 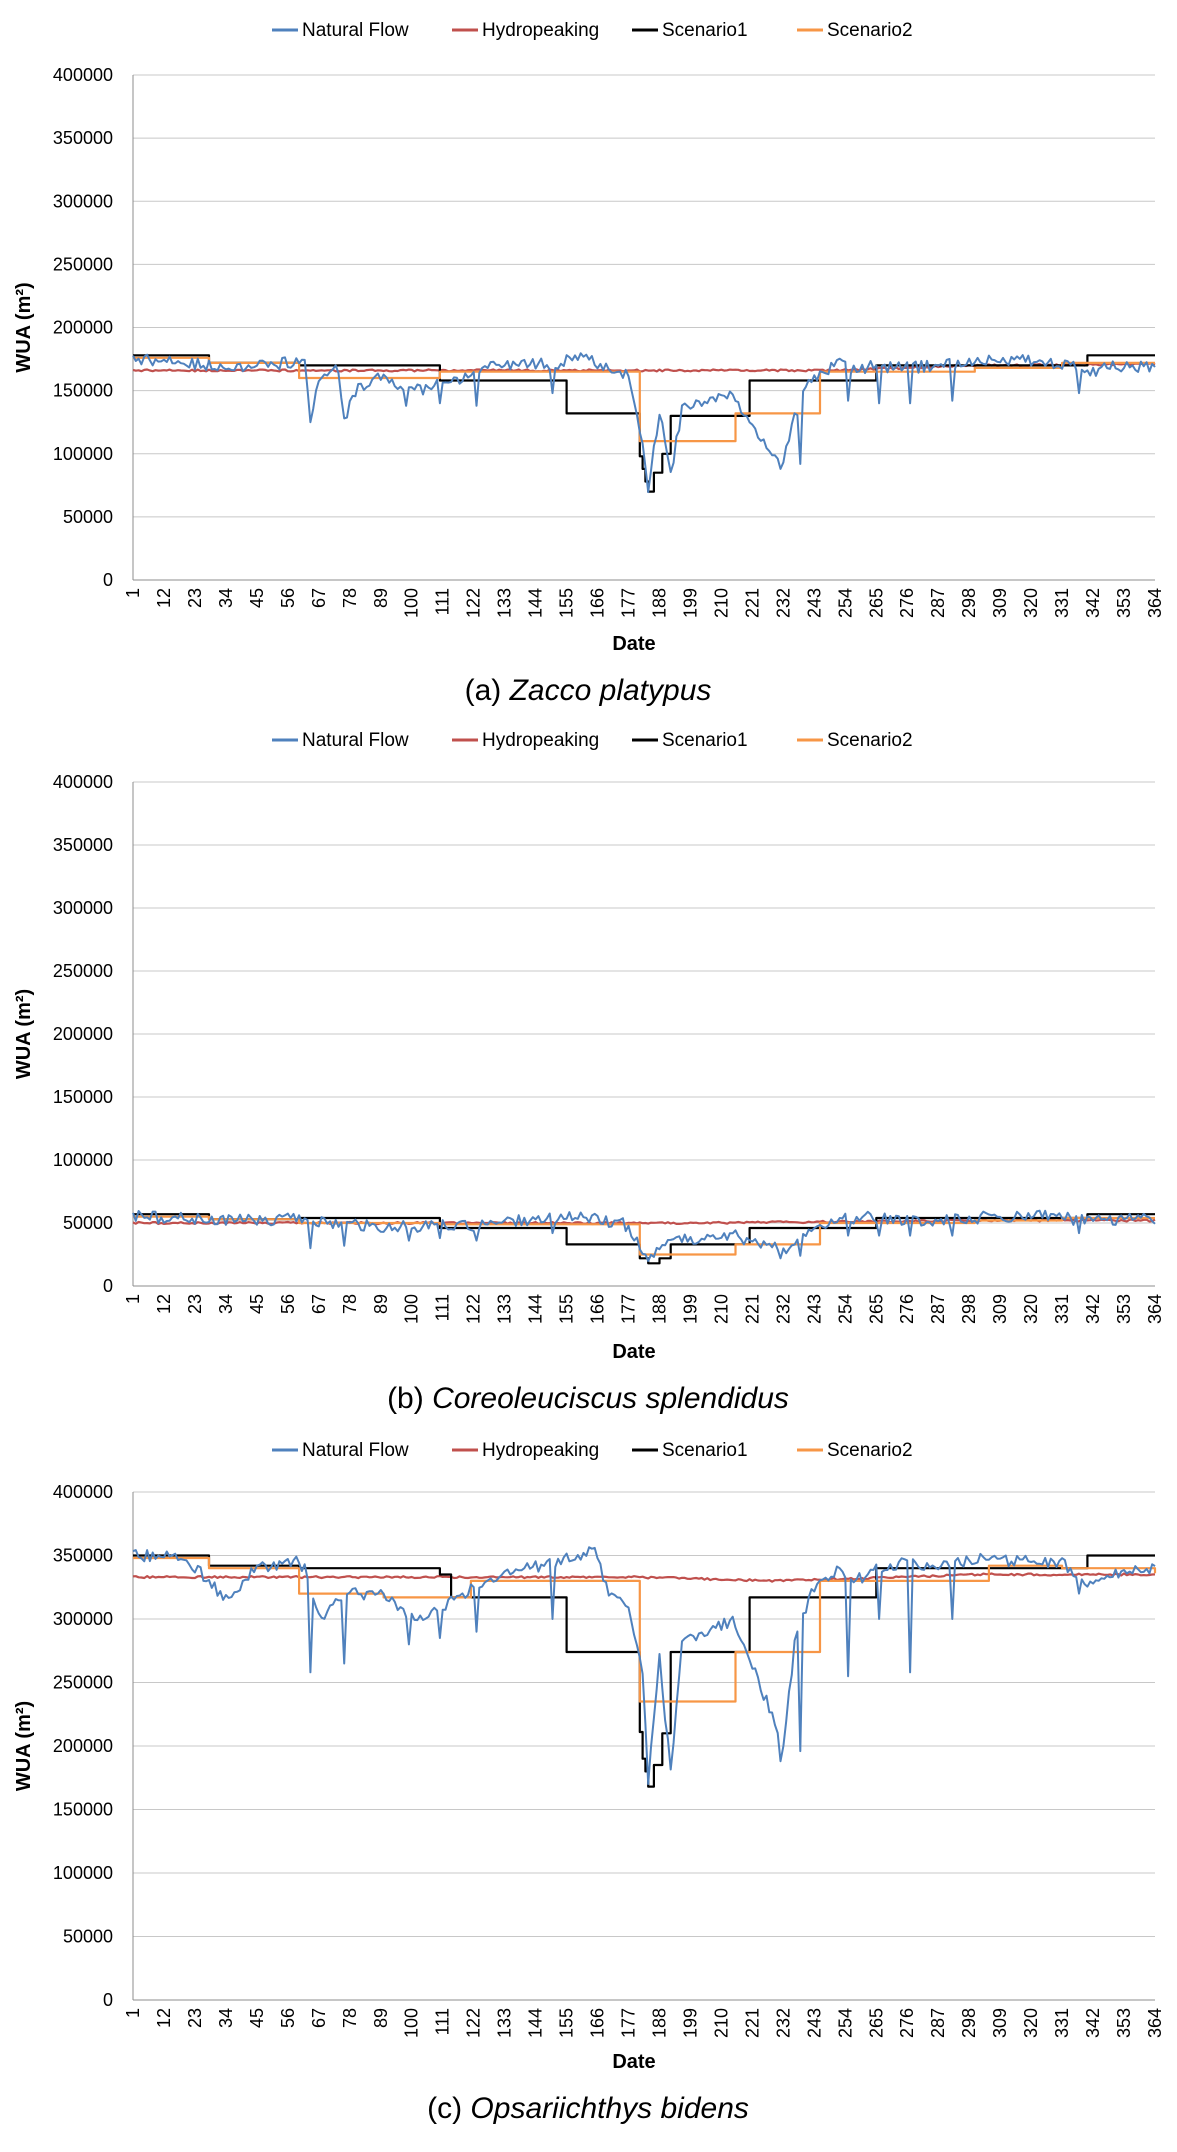 What do you see at coordinates (448, 2108) in the screenshot?
I see `caption-label: (c)` at bounding box center [448, 2108].